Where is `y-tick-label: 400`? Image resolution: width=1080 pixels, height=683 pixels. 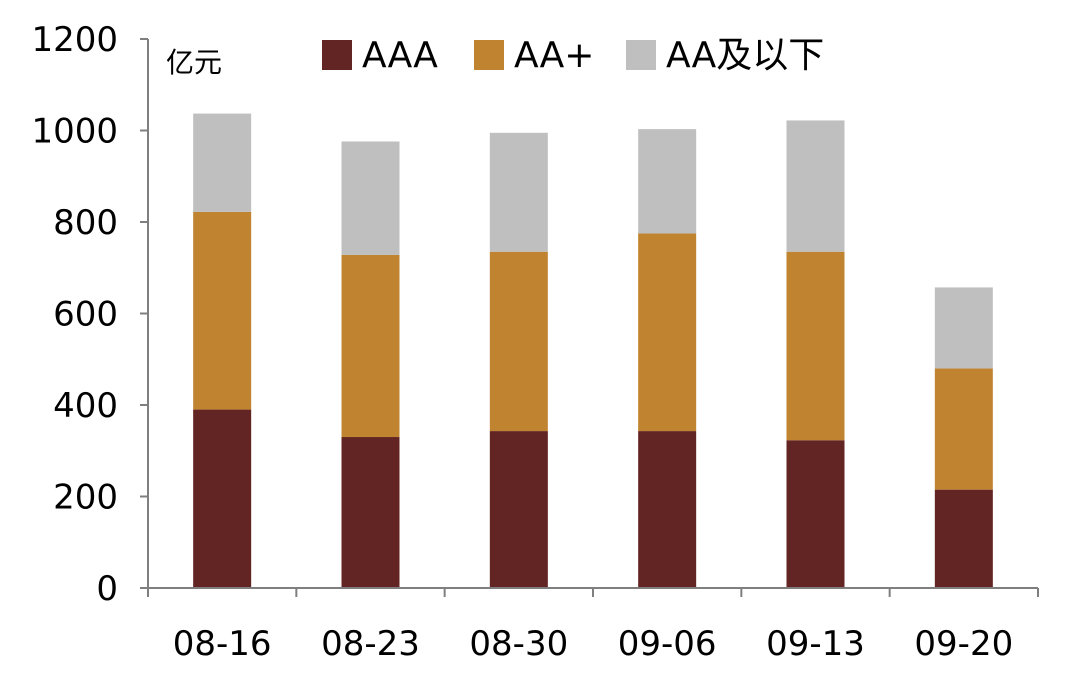
y-tick-label: 400 is located at coordinates (85, 406).